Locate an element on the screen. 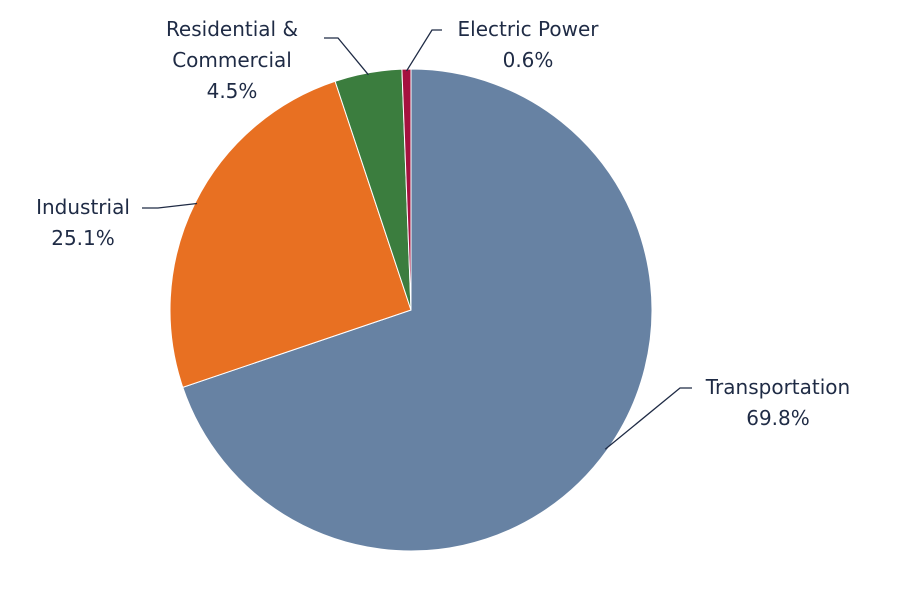 This screenshot has height=600, width=900. data-label: Electric Power 0.6% is located at coordinates (528, 45).